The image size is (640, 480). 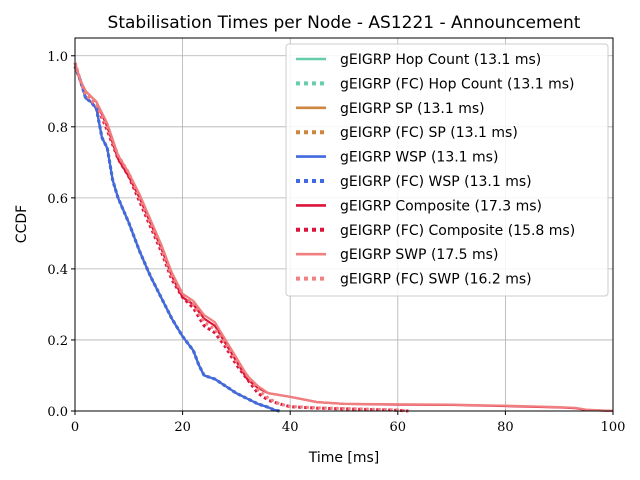 What do you see at coordinates (505, 427) in the screenshot?
I see `x-tick-label: 80` at bounding box center [505, 427].